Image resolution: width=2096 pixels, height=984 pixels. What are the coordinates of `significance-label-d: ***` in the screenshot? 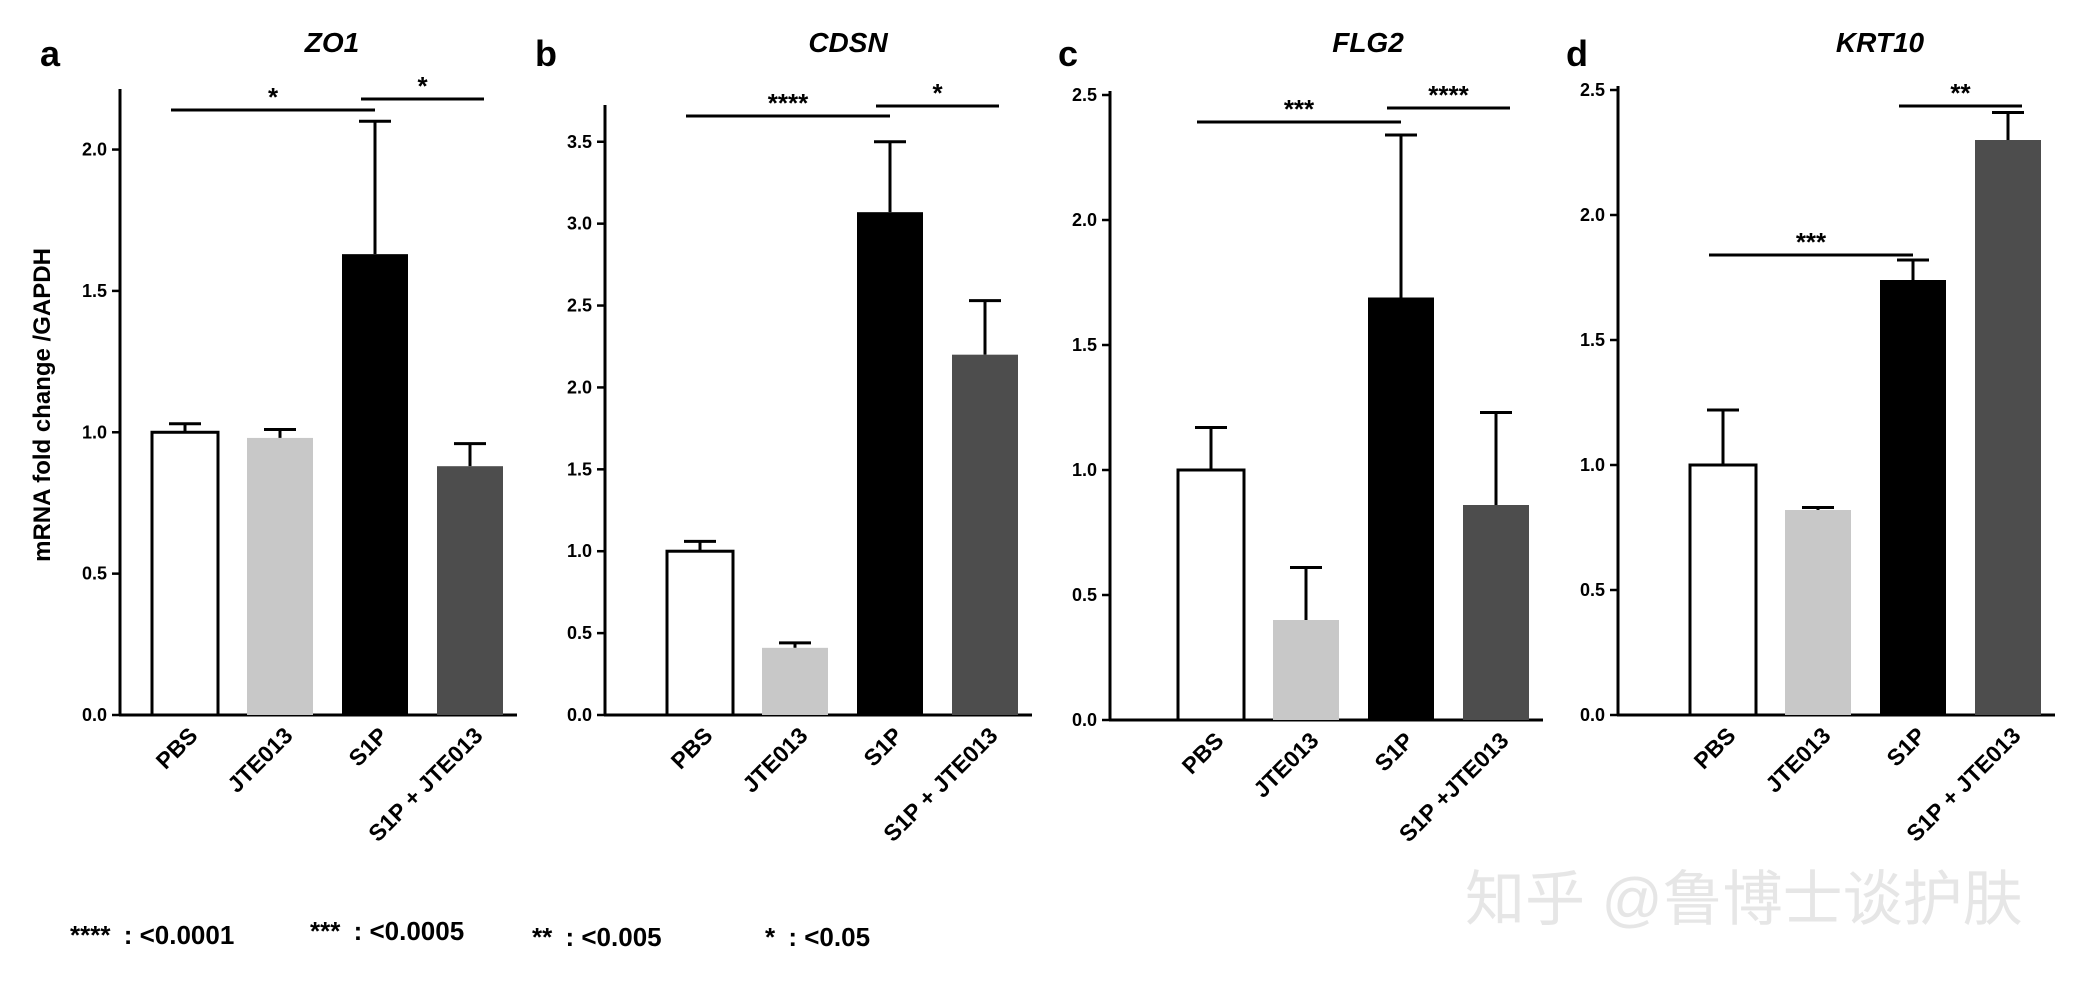 It's located at (1811, 242).